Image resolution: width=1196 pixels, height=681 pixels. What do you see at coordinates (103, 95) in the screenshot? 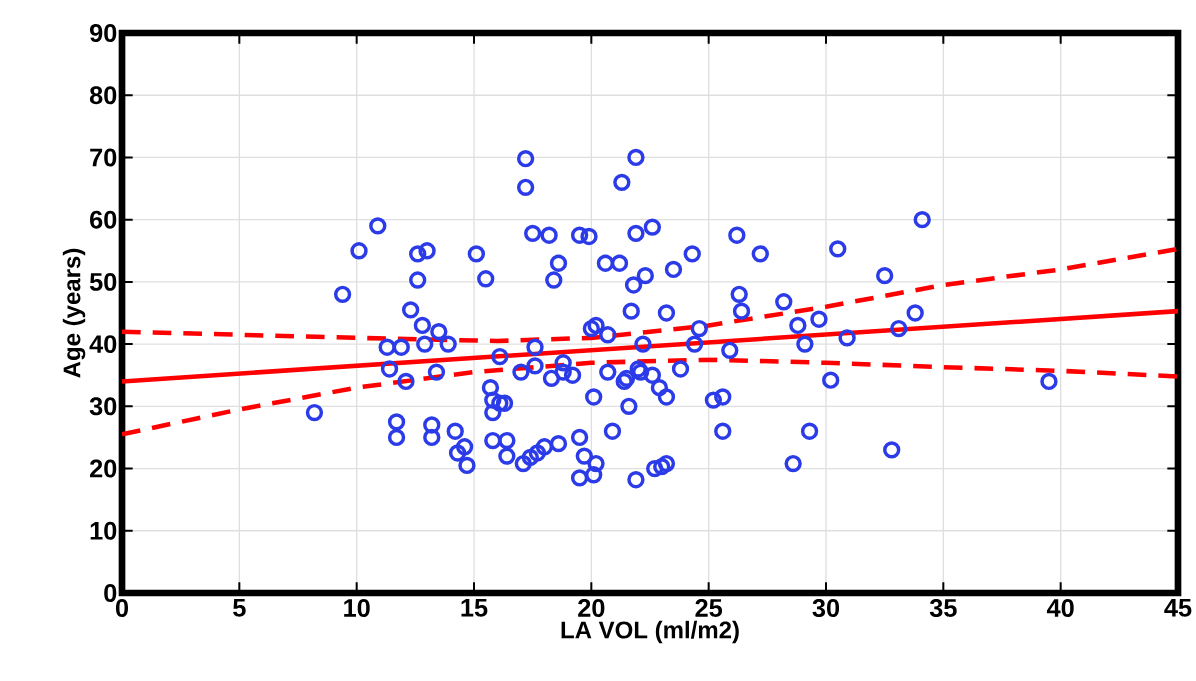
I see `y-tick-label: 80` at bounding box center [103, 95].